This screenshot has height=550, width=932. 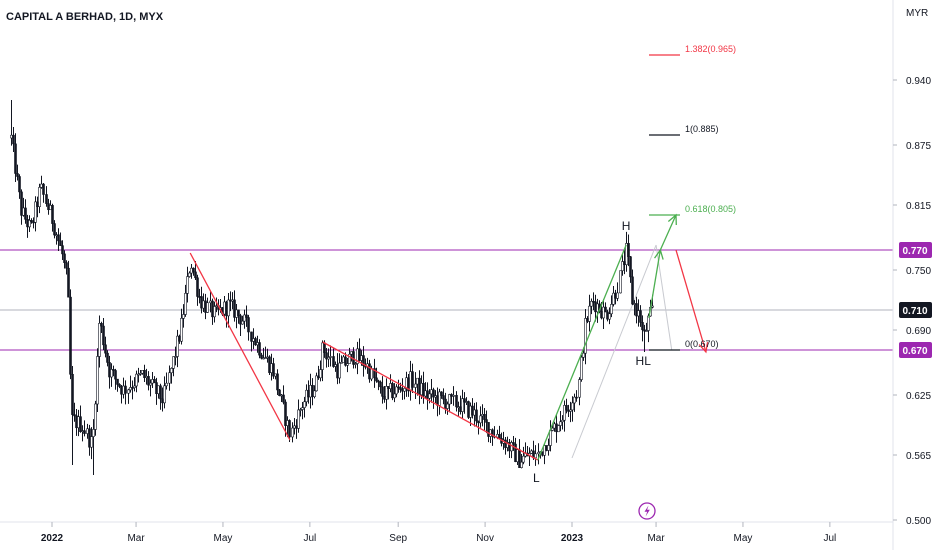 What do you see at coordinates (647, 511) in the screenshot?
I see `lightning-icon` at bounding box center [647, 511].